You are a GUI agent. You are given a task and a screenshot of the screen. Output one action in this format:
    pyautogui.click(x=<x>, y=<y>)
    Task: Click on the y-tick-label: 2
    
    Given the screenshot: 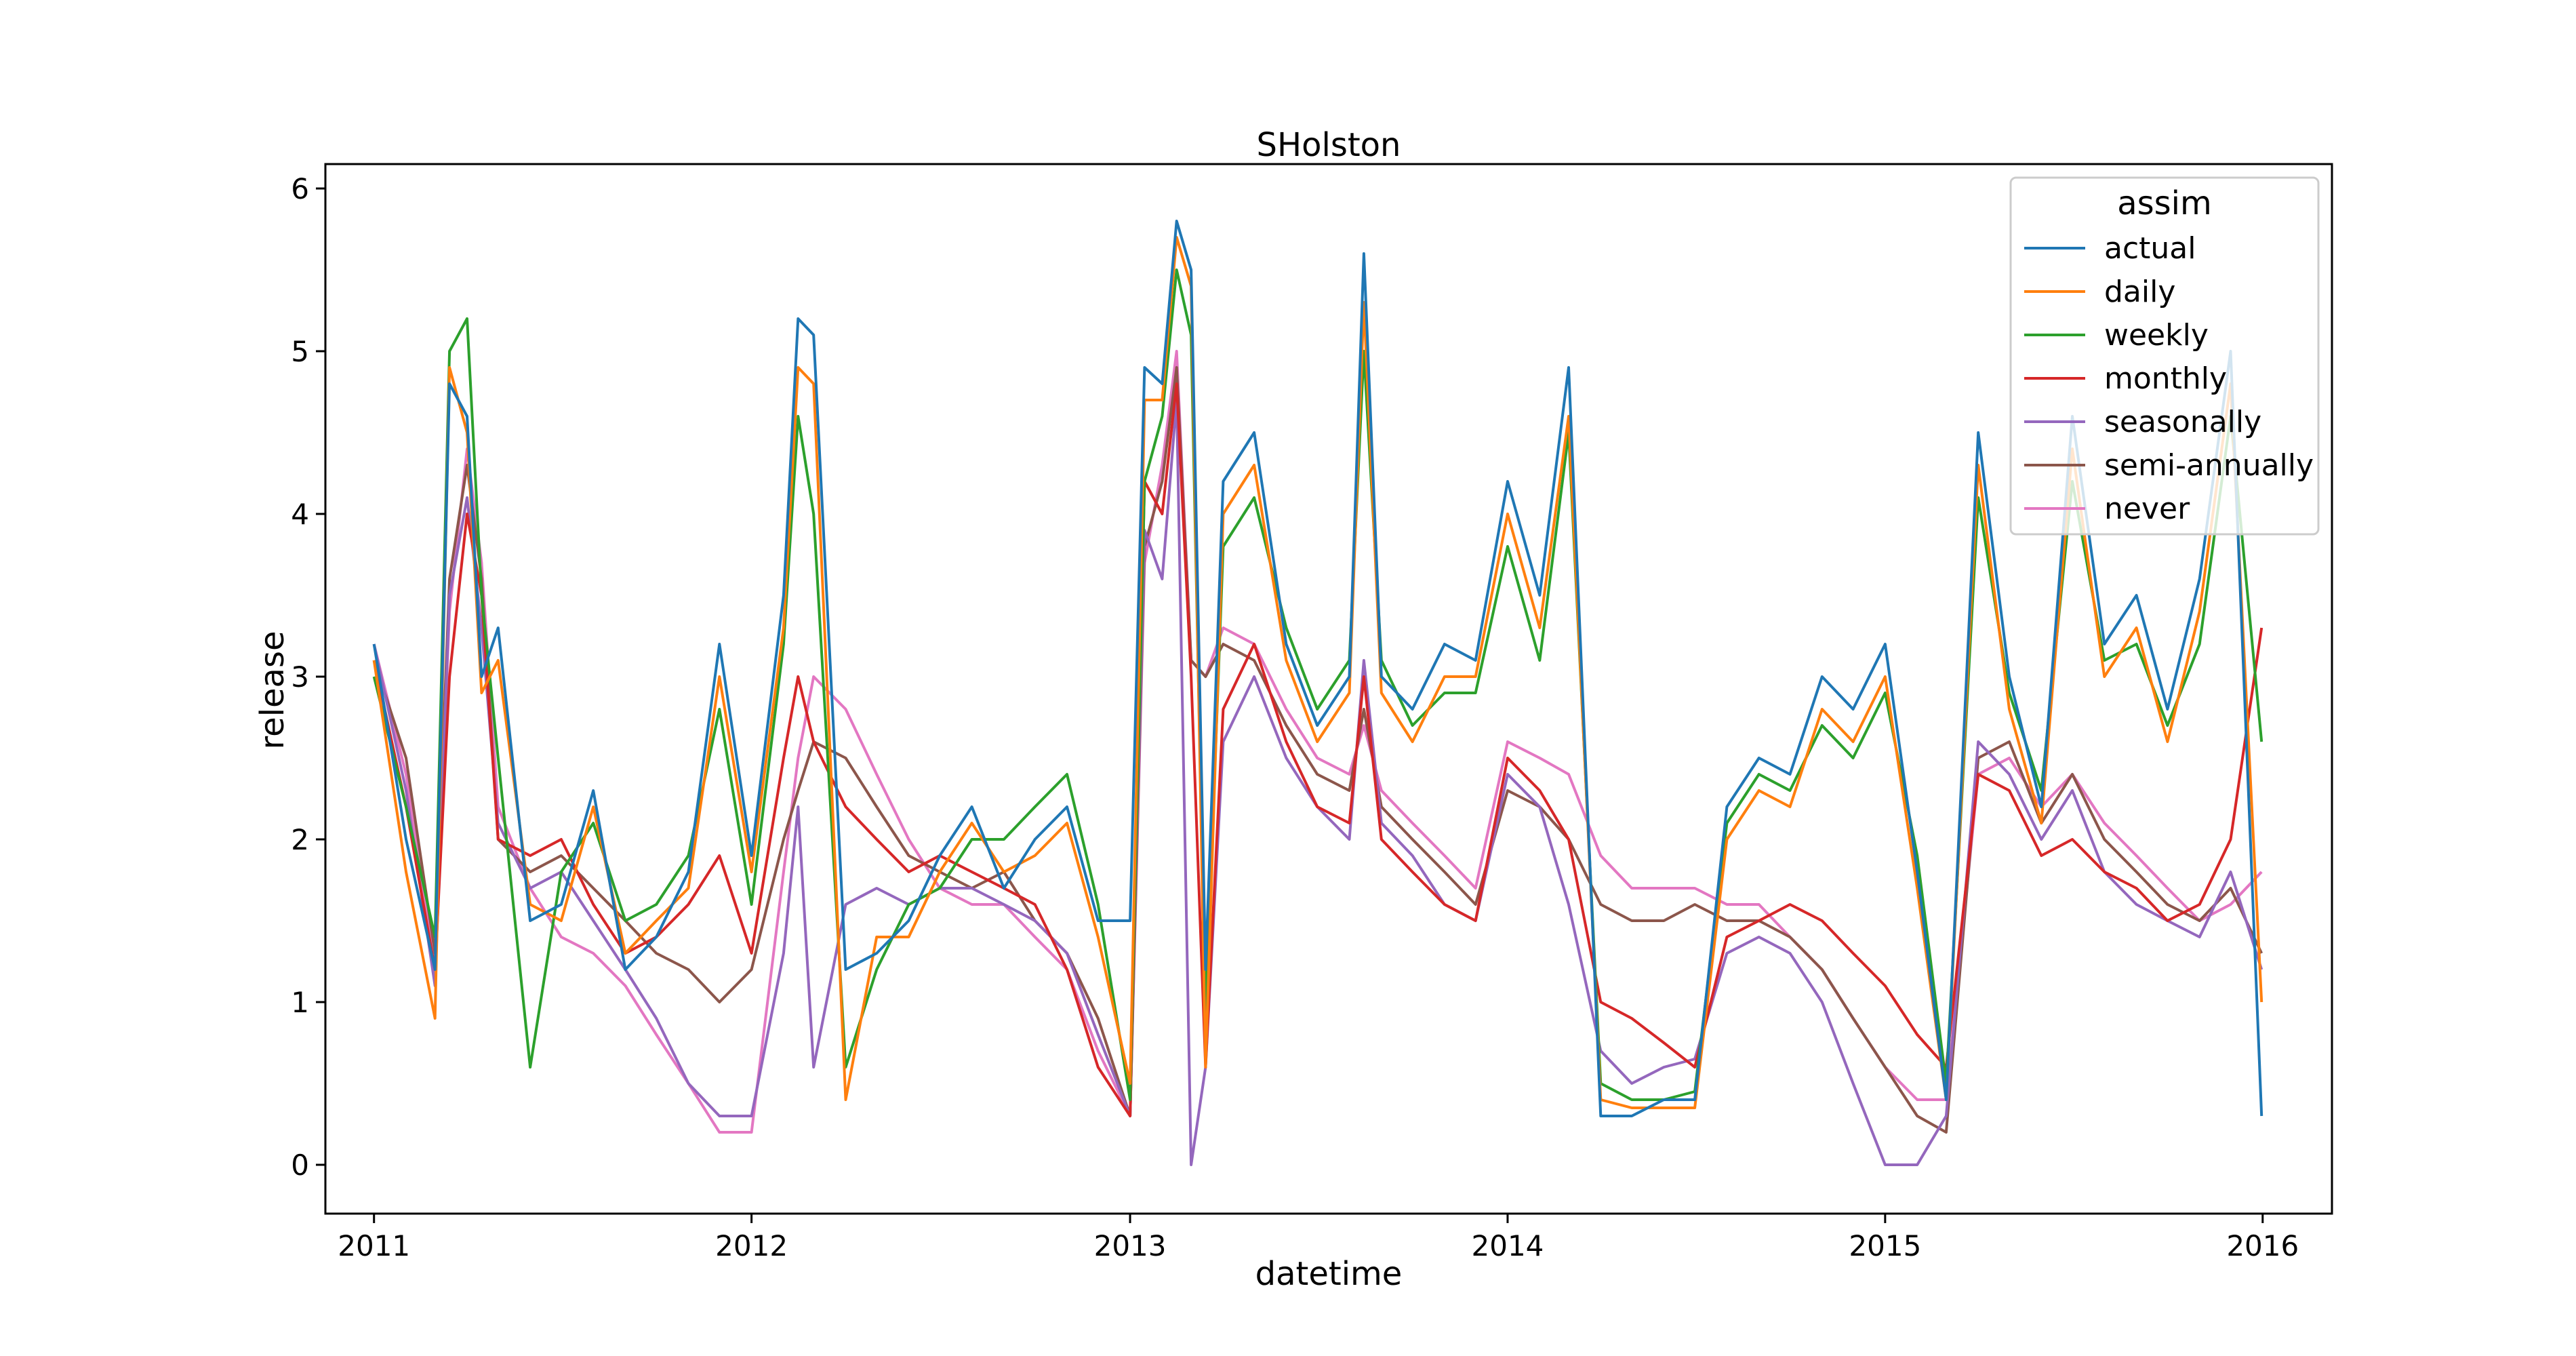 What is the action you would take?
    pyautogui.click(x=300, y=839)
    